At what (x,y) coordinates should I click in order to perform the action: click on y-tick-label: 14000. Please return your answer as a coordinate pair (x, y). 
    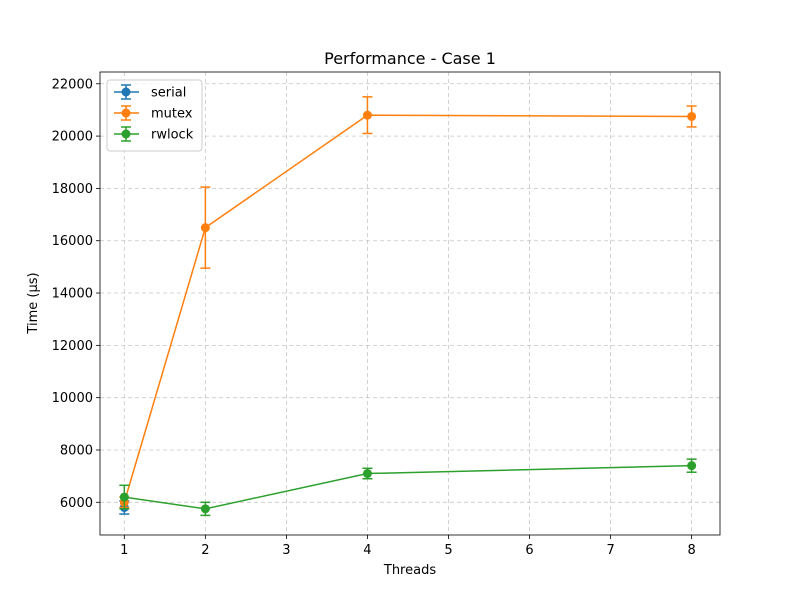
    Looking at the image, I should click on (72, 294).